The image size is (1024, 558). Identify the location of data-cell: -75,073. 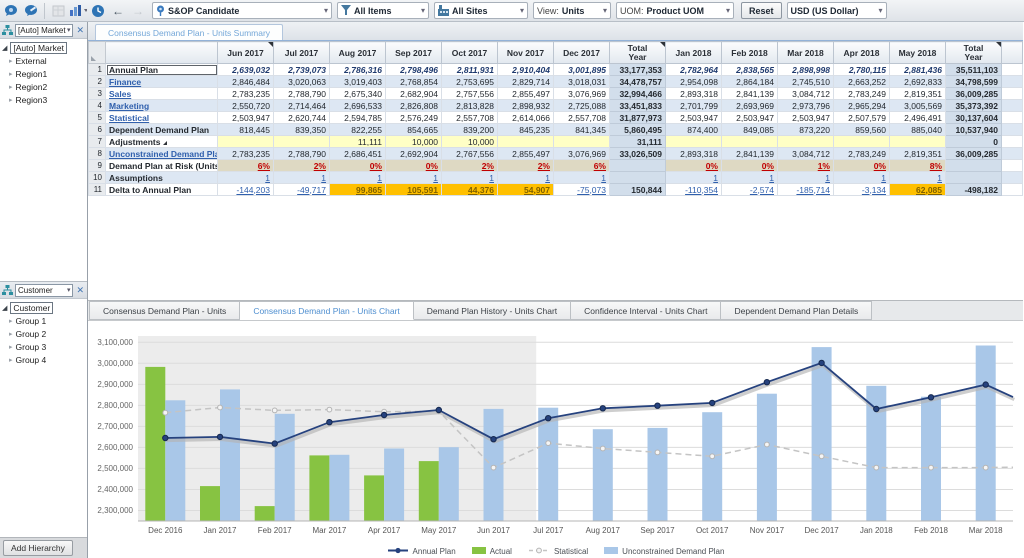
(581, 189).